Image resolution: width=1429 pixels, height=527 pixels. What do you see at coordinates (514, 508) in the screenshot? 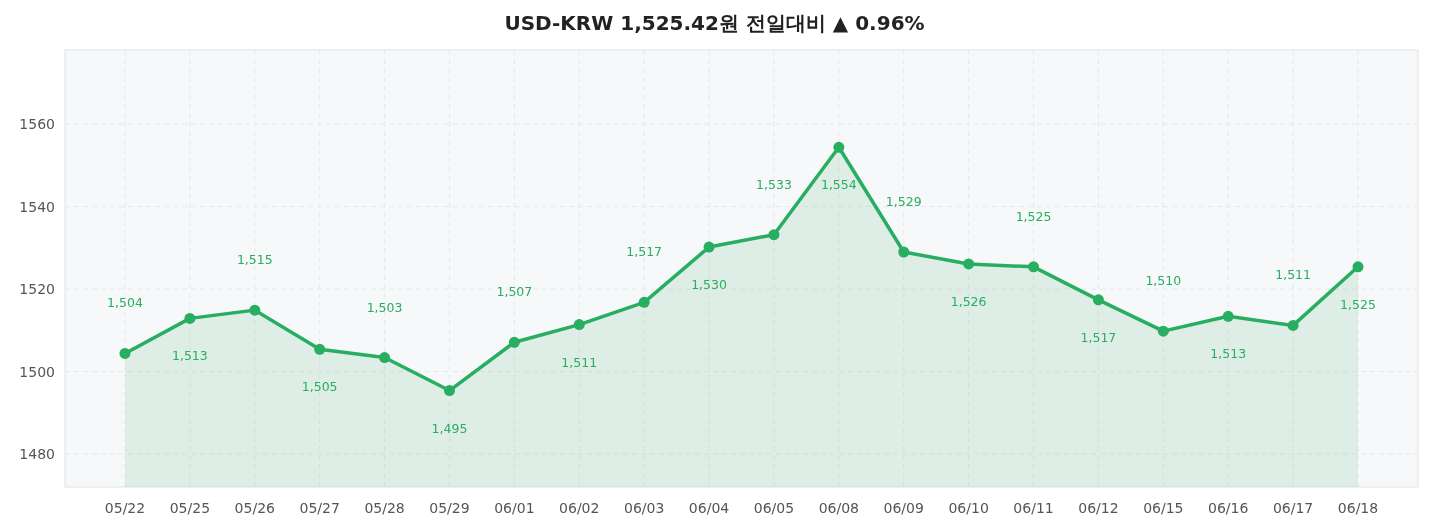
I see `x-tick-label: 06/01` at bounding box center [514, 508].